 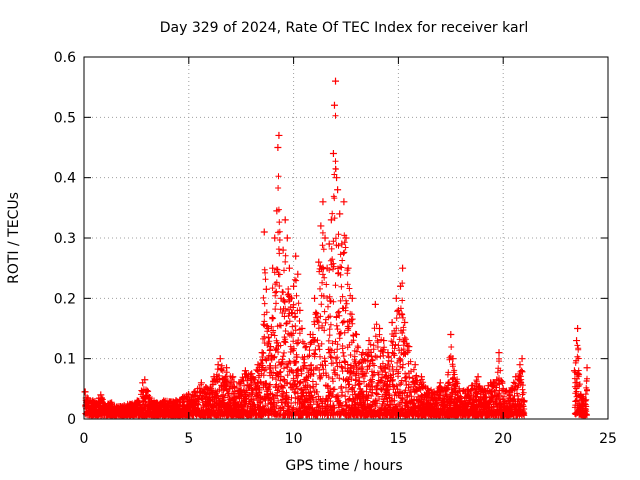 I want to click on y-tick-label: 0.6, so click(x=65, y=58).